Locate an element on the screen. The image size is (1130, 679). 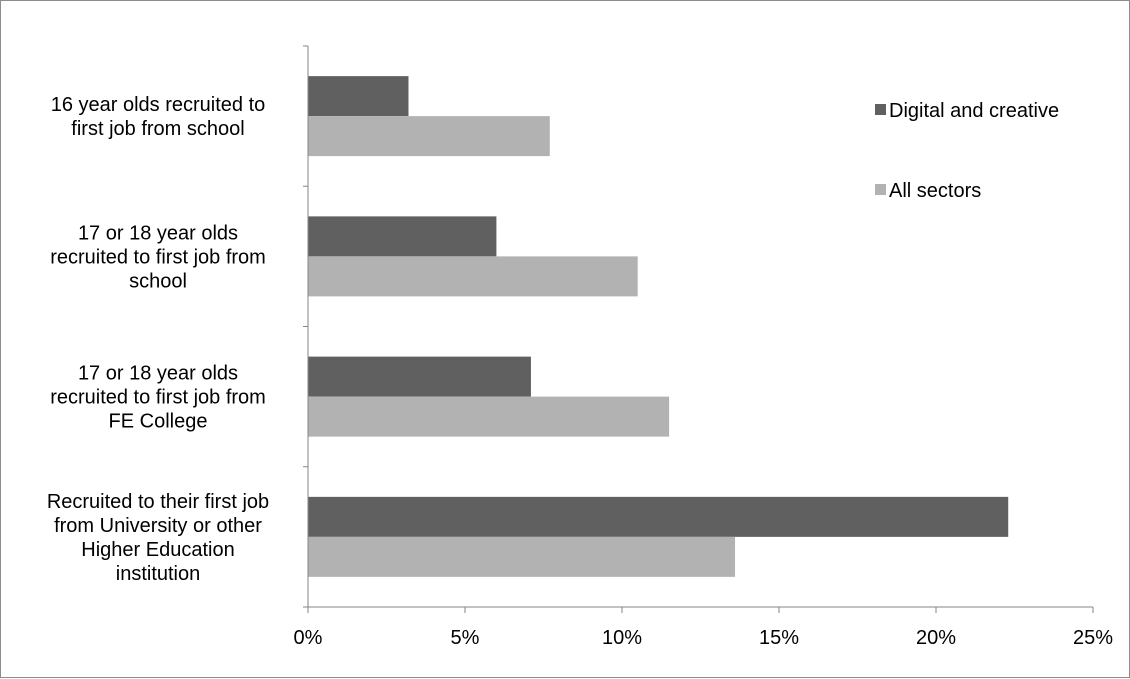
category-label-1-line-1: recruited to first job from is located at coordinates (158, 257).